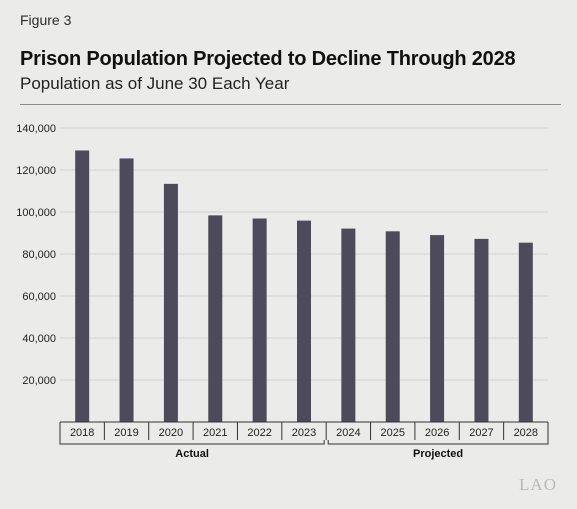 The height and width of the screenshot is (509, 577). What do you see at coordinates (192, 454) in the screenshot?
I see `group-label: Actual` at bounding box center [192, 454].